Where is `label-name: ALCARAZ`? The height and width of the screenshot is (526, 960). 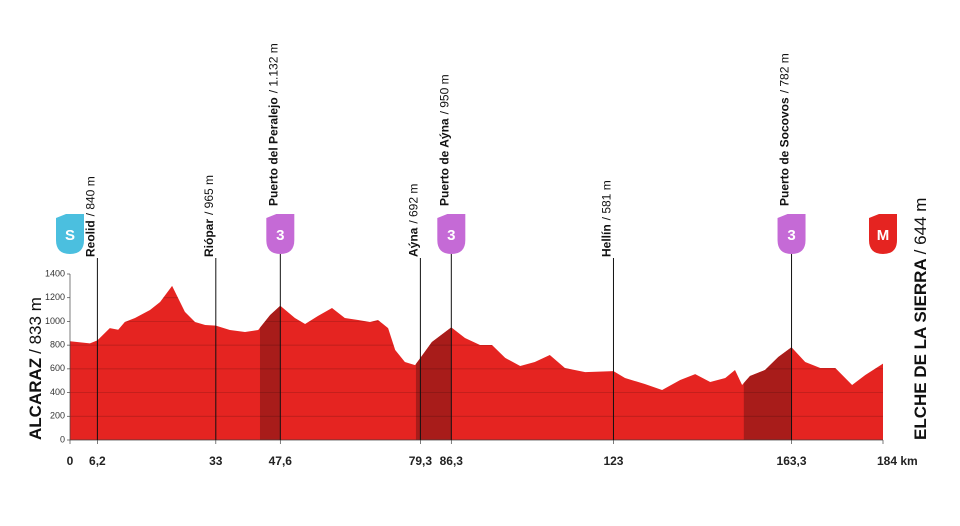
label-name: ALCARAZ is located at coordinates (35, 399).